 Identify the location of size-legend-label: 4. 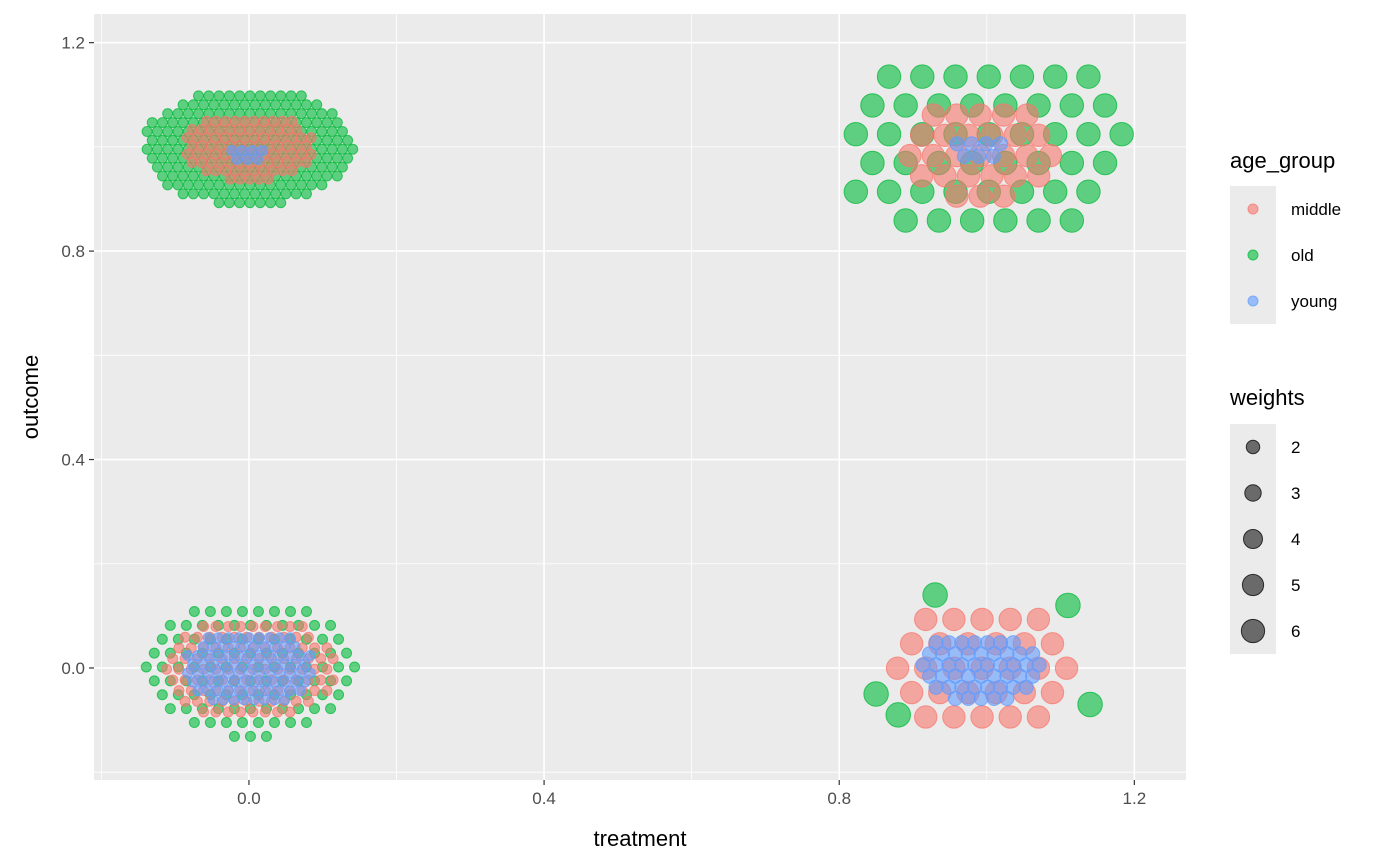
(1295, 539).